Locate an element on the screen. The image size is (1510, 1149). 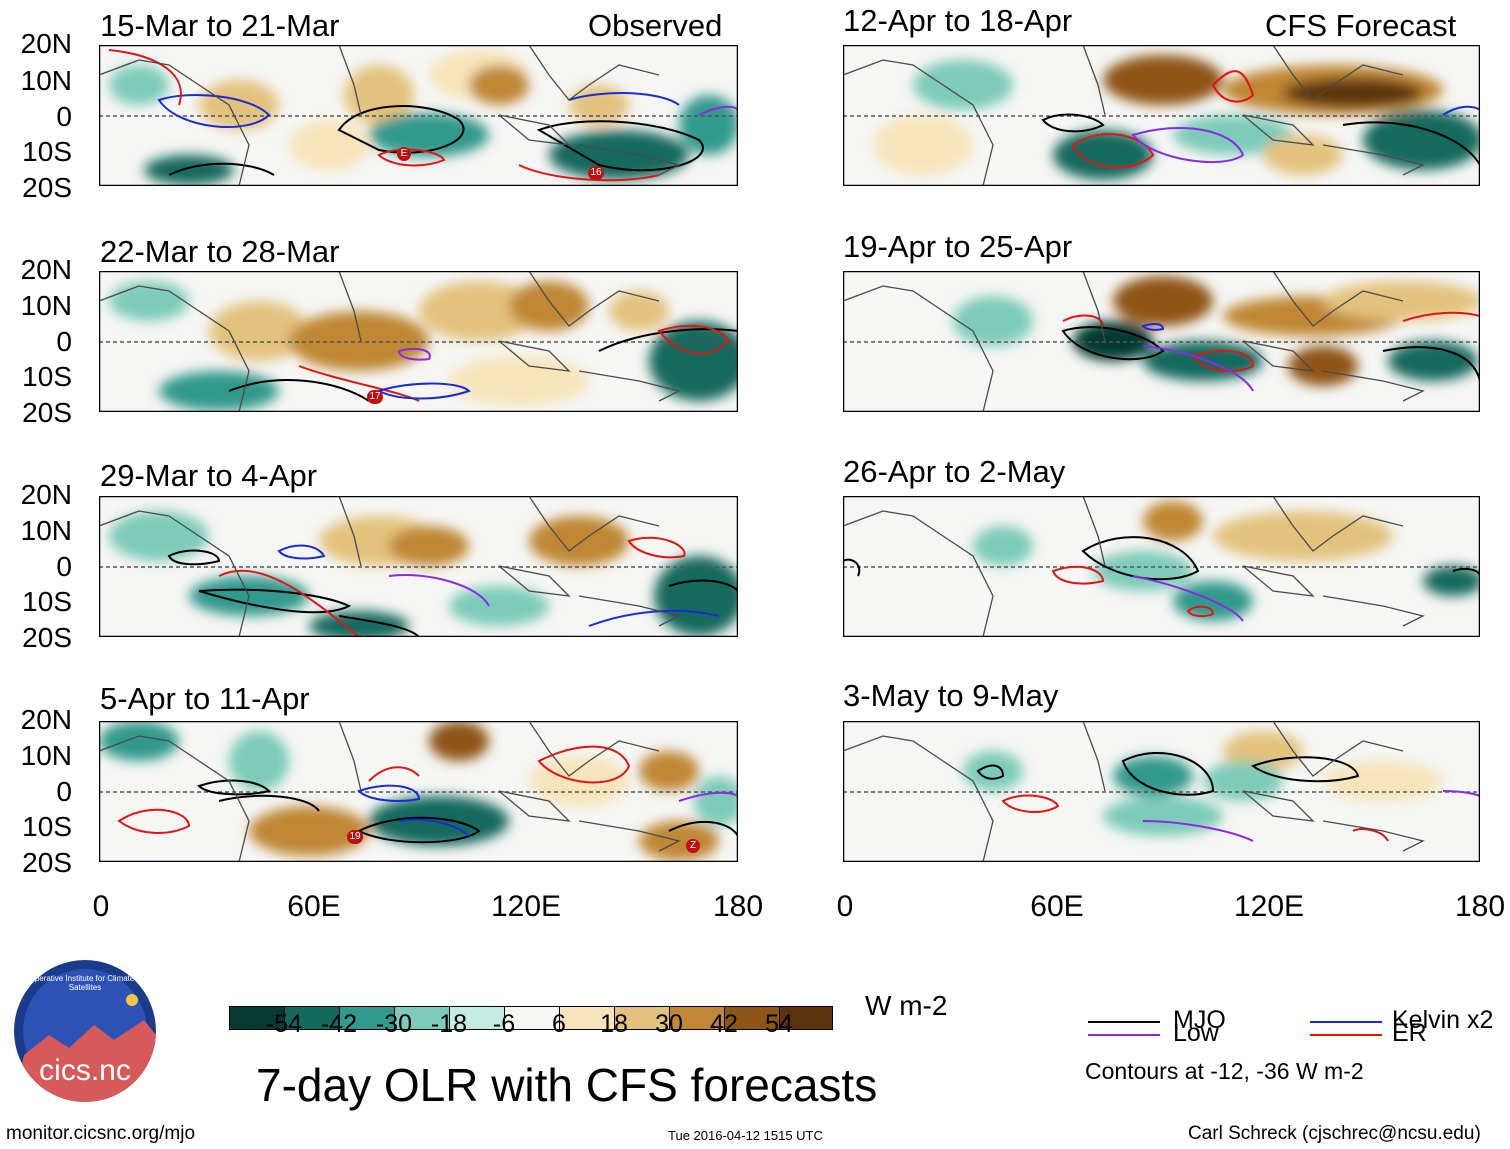
forecast-label: CFS Forecast is located at coordinates (1361, 25).